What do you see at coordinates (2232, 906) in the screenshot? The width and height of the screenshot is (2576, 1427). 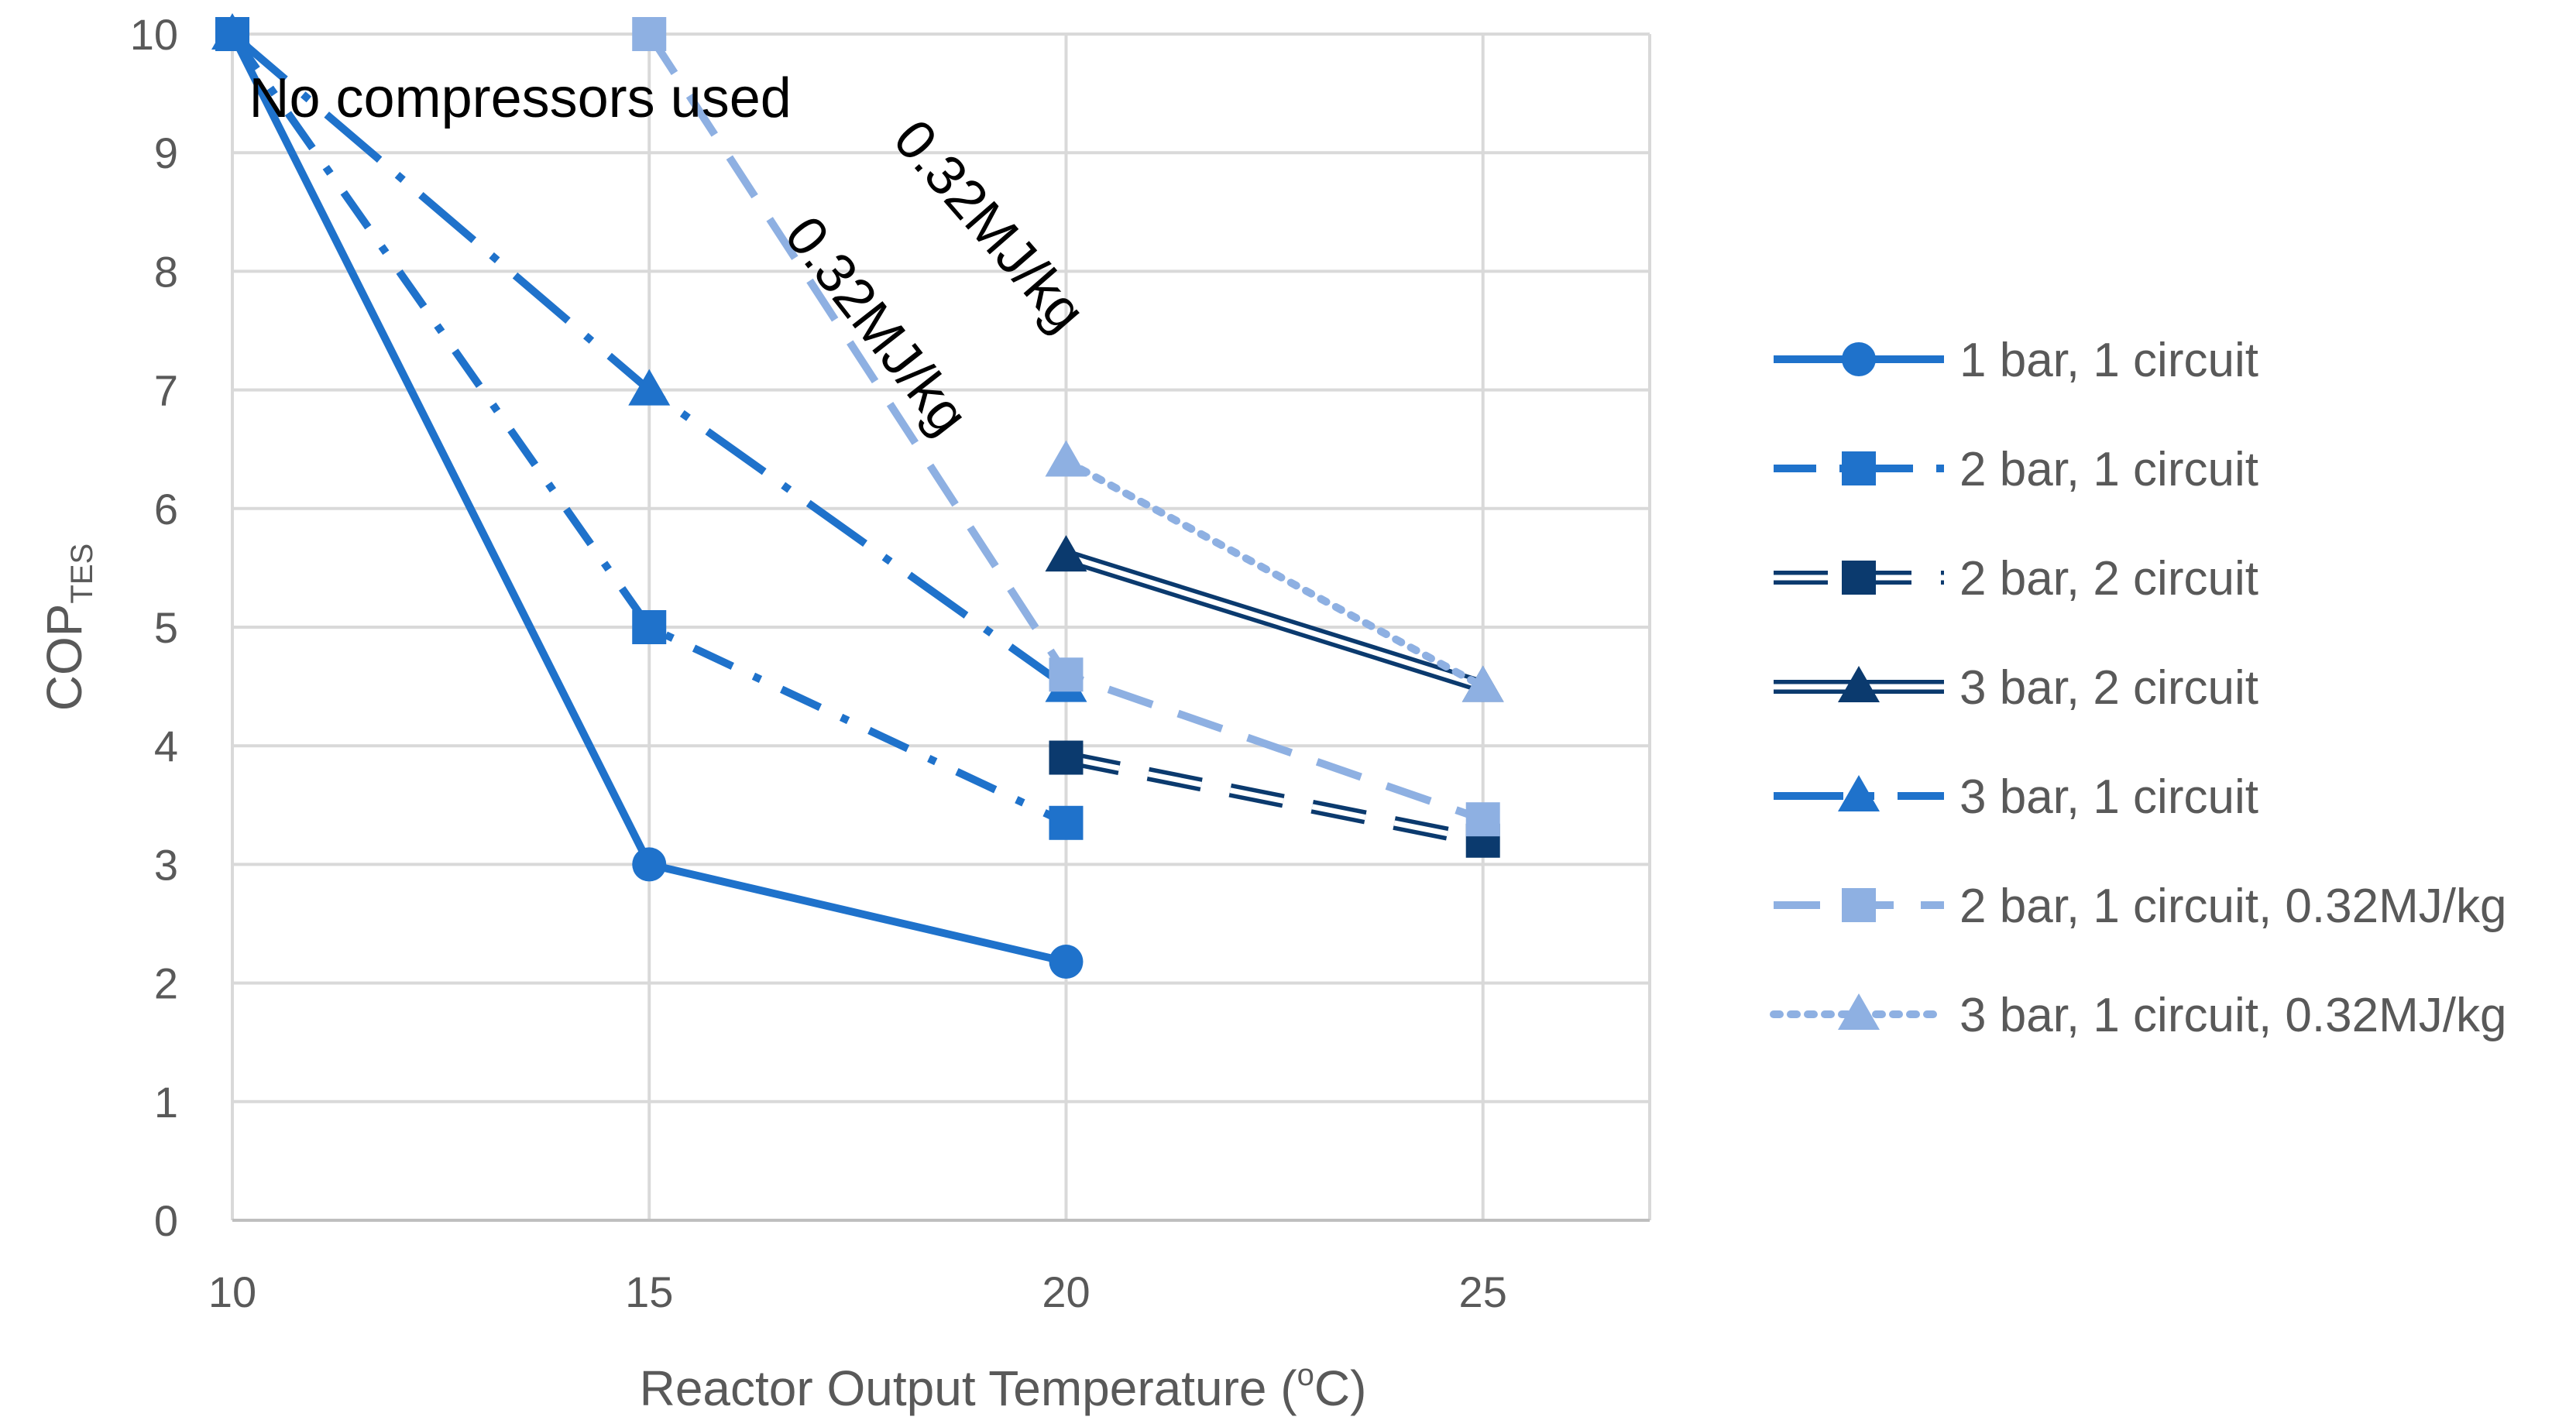 I see `legend-label: 2 bar, 1 circuit, 0.32MJ/kg` at bounding box center [2232, 906].